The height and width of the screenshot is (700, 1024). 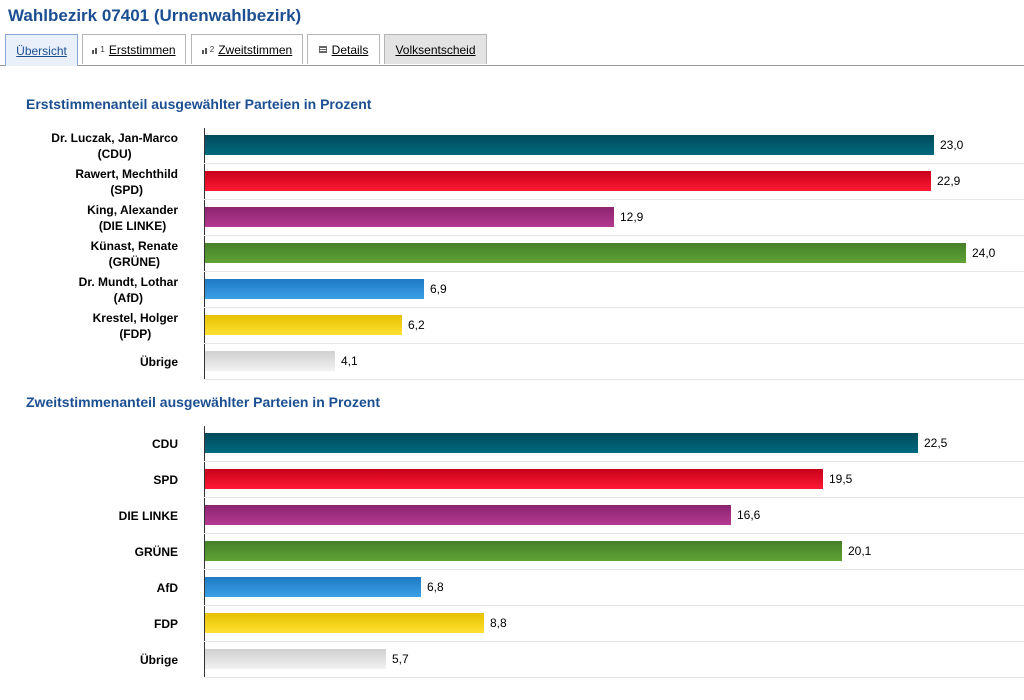 I want to click on category-label-line: Dr. Luczak, Jan-Marco, so click(x=114, y=138).